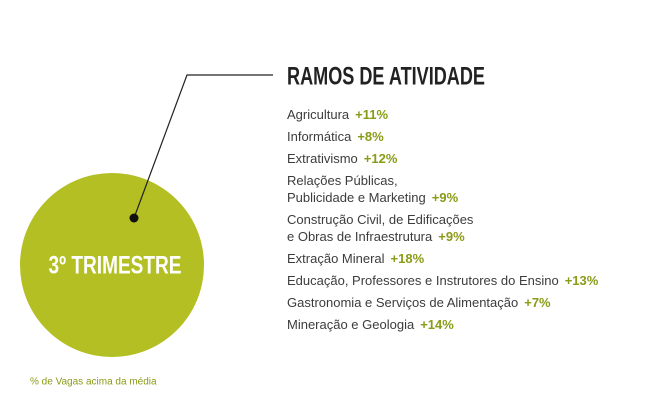 Image resolution: width=652 pixels, height=408 pixels. I want to click on item-label: e Obras de Infraestrutura, so click(360, 236).